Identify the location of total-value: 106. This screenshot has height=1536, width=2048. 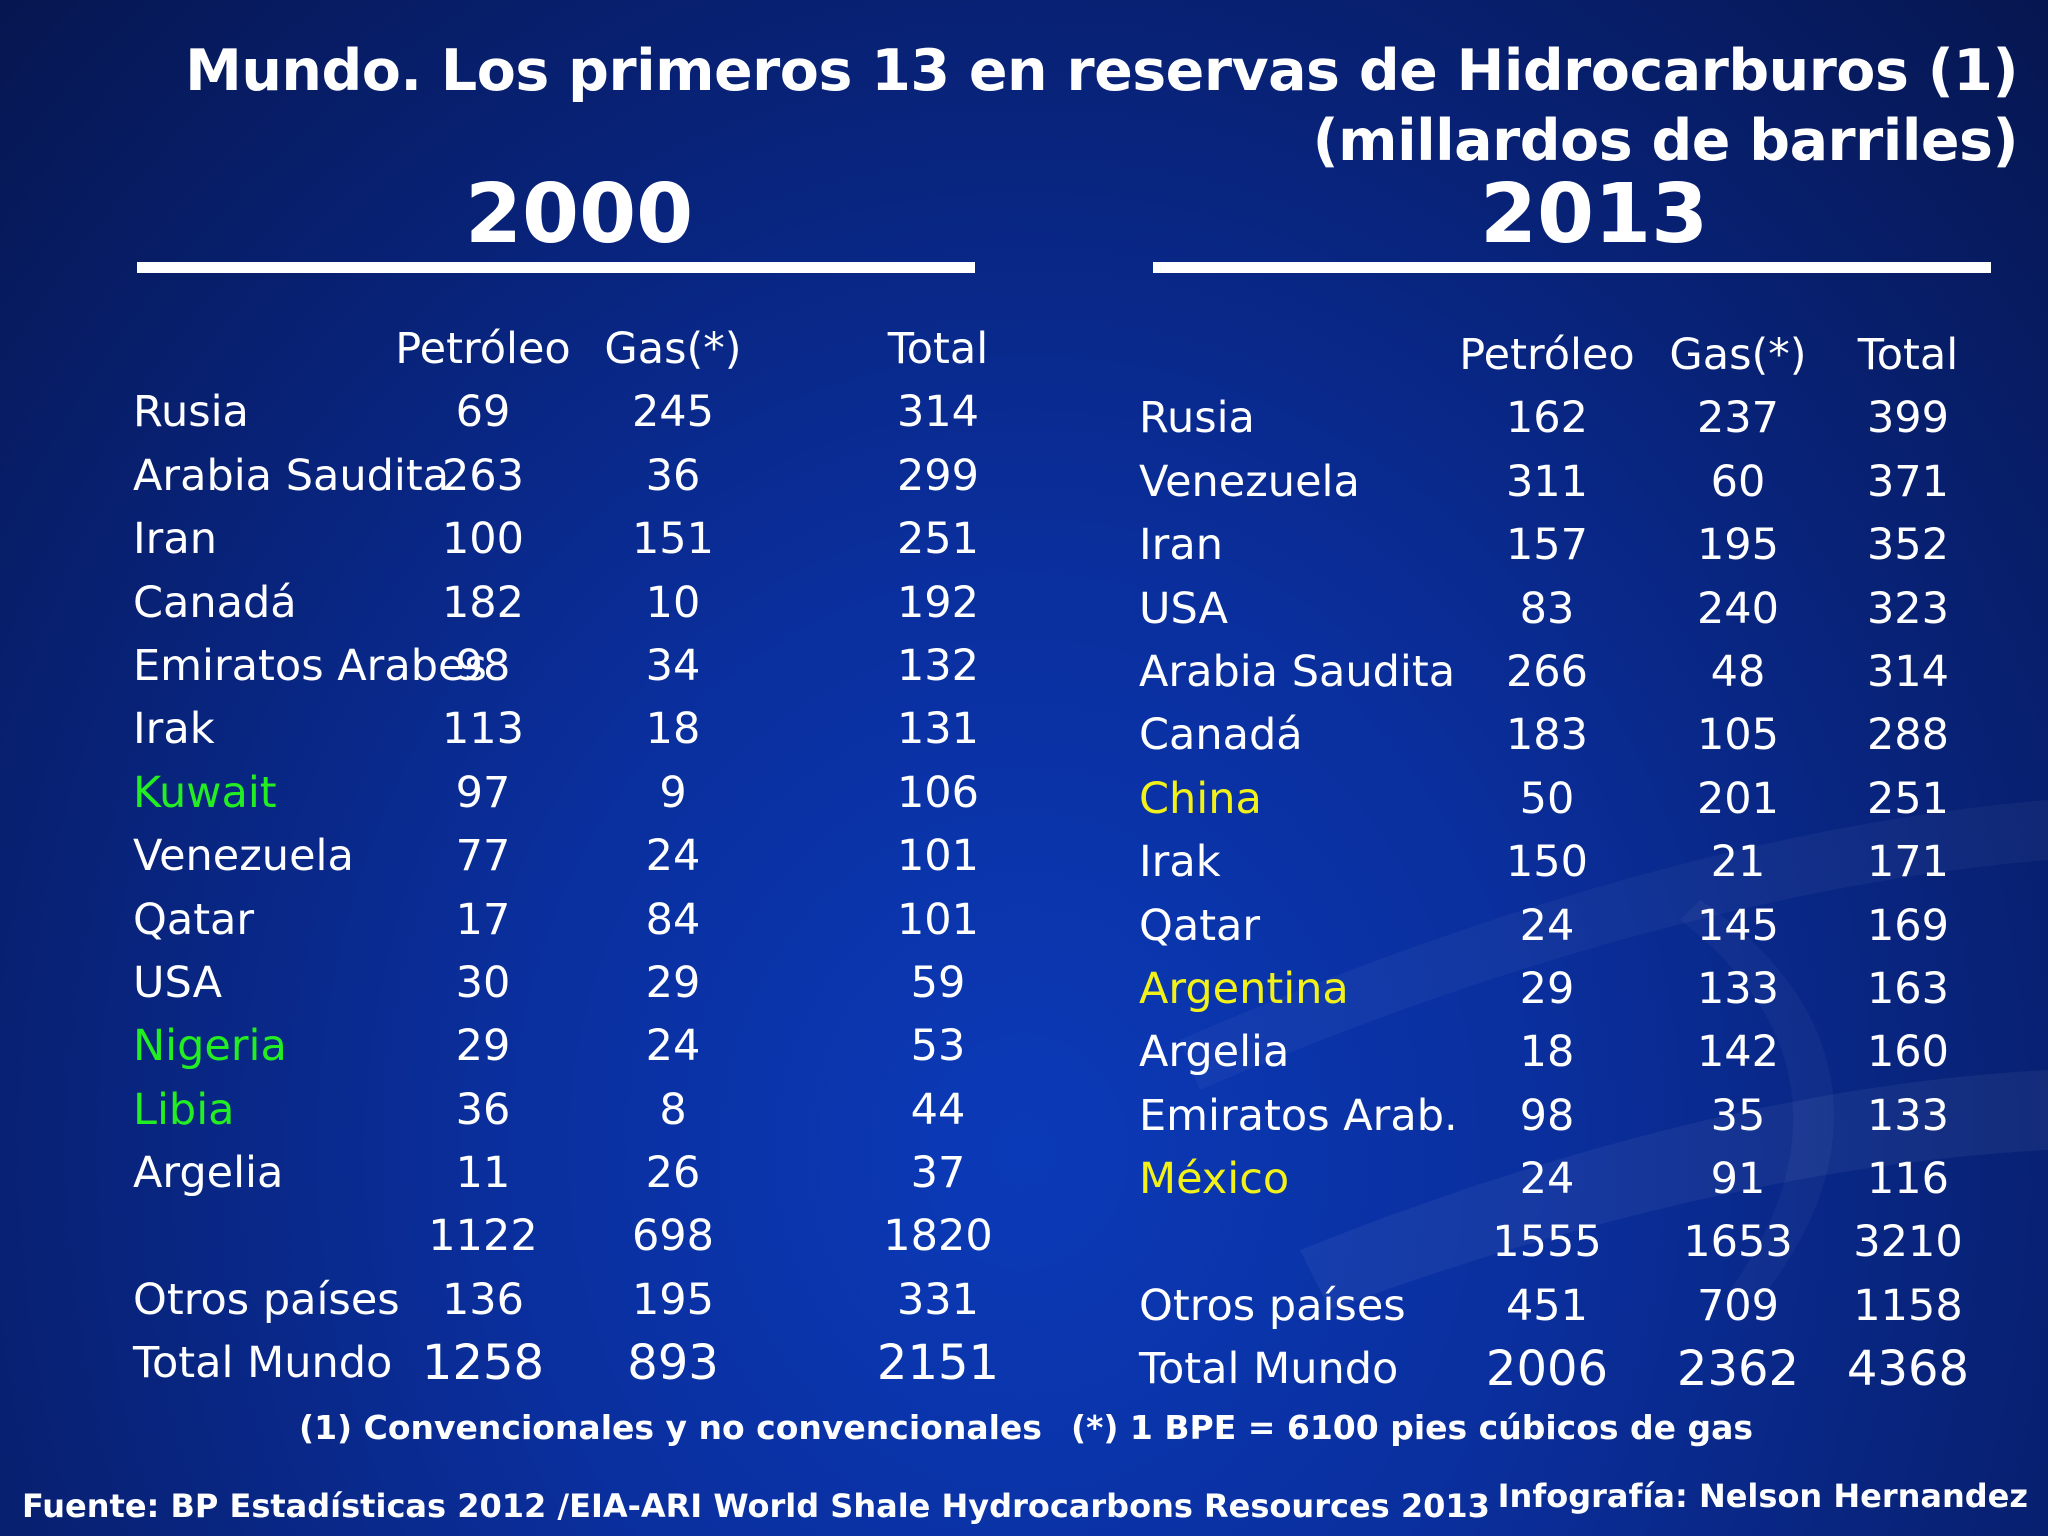
(938, 792).